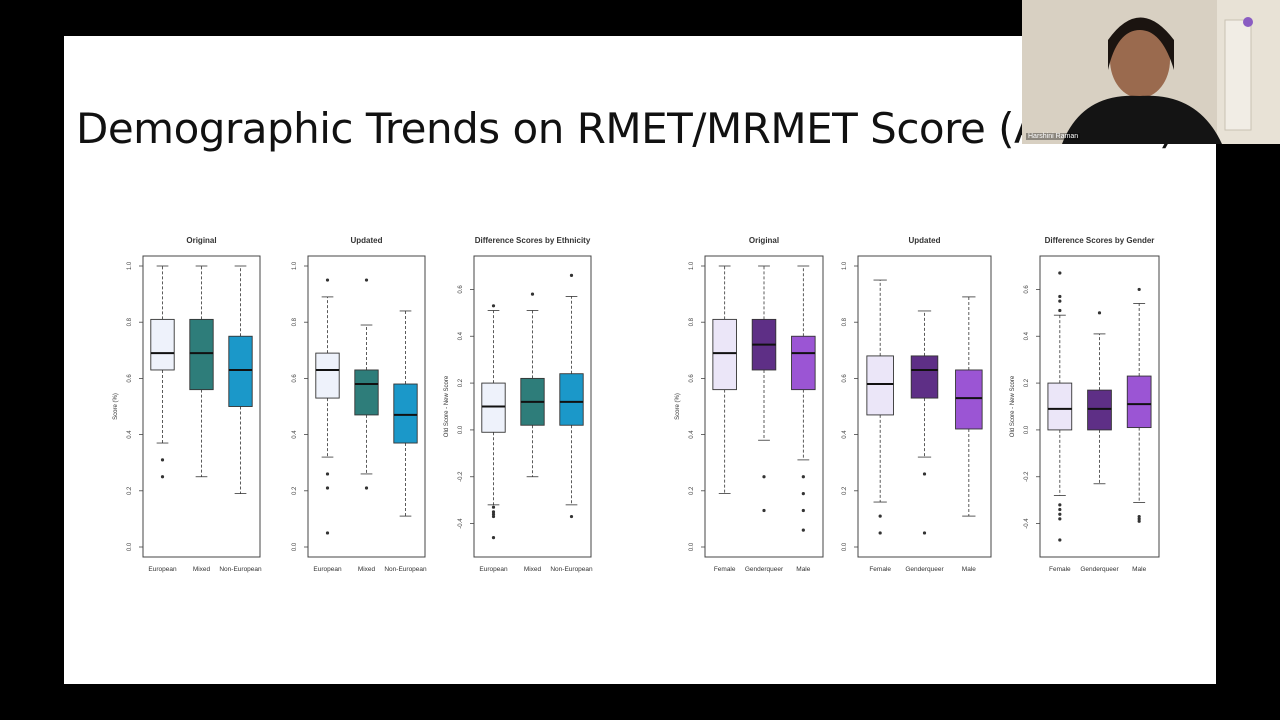 This screenshot has width=1280, height=720. I want to click on participant-name-label: Harshini Raman, so click(1053, 136).